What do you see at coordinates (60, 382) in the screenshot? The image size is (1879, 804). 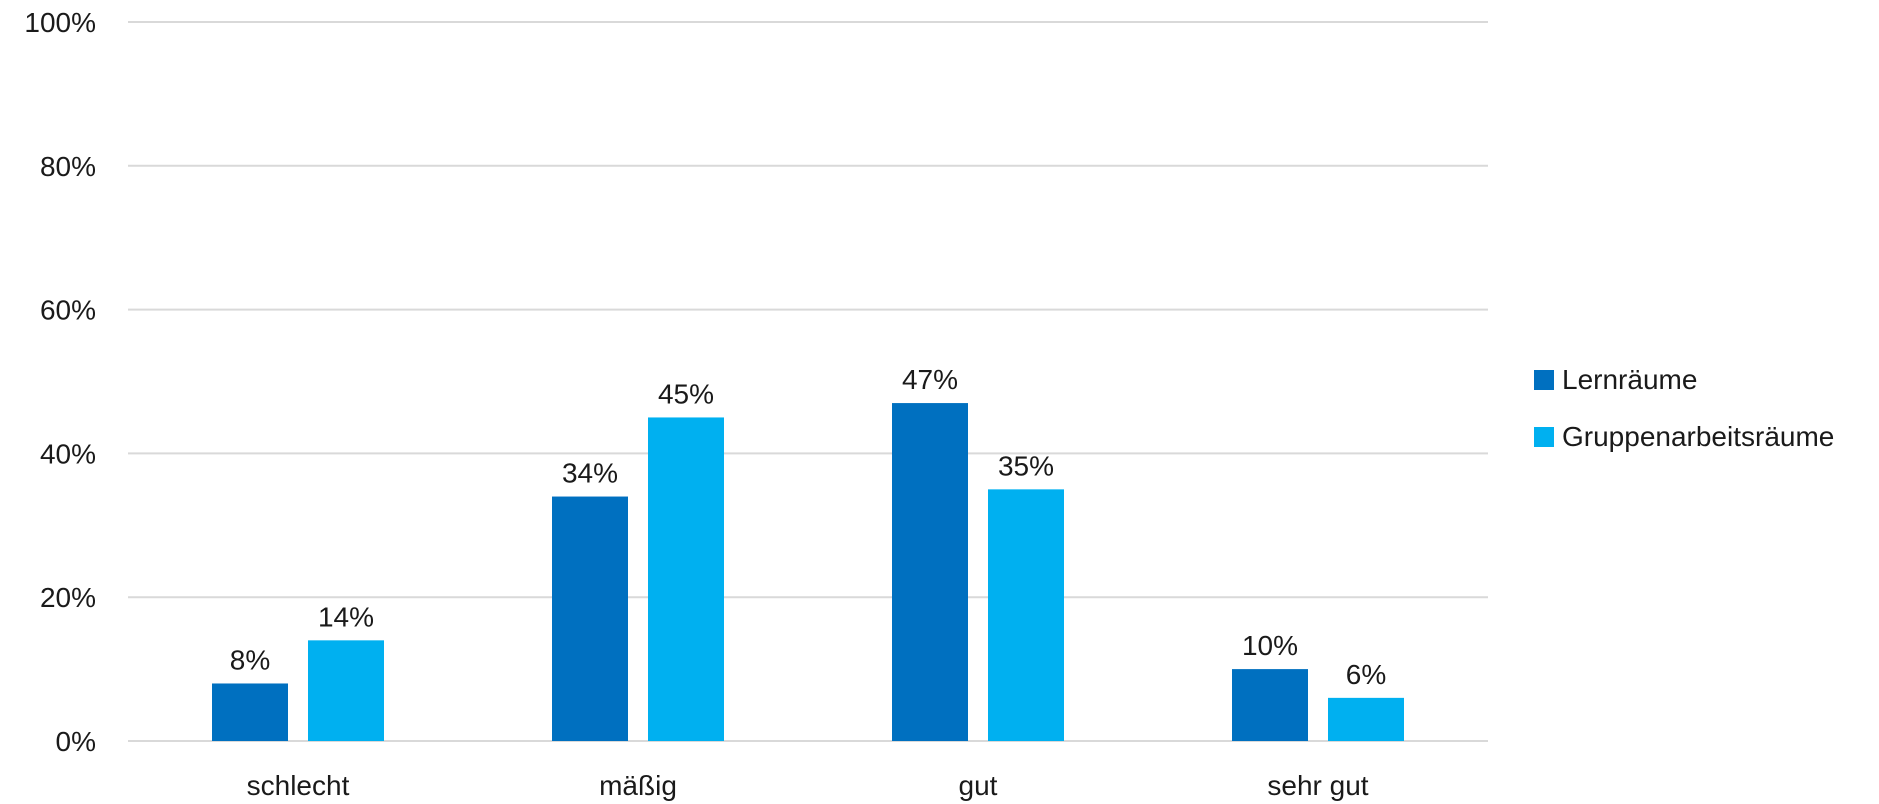 I see `y-axis-tick-labels: 0% 20% 40% 60% 80% 100%` at bounding box center [60, 382].